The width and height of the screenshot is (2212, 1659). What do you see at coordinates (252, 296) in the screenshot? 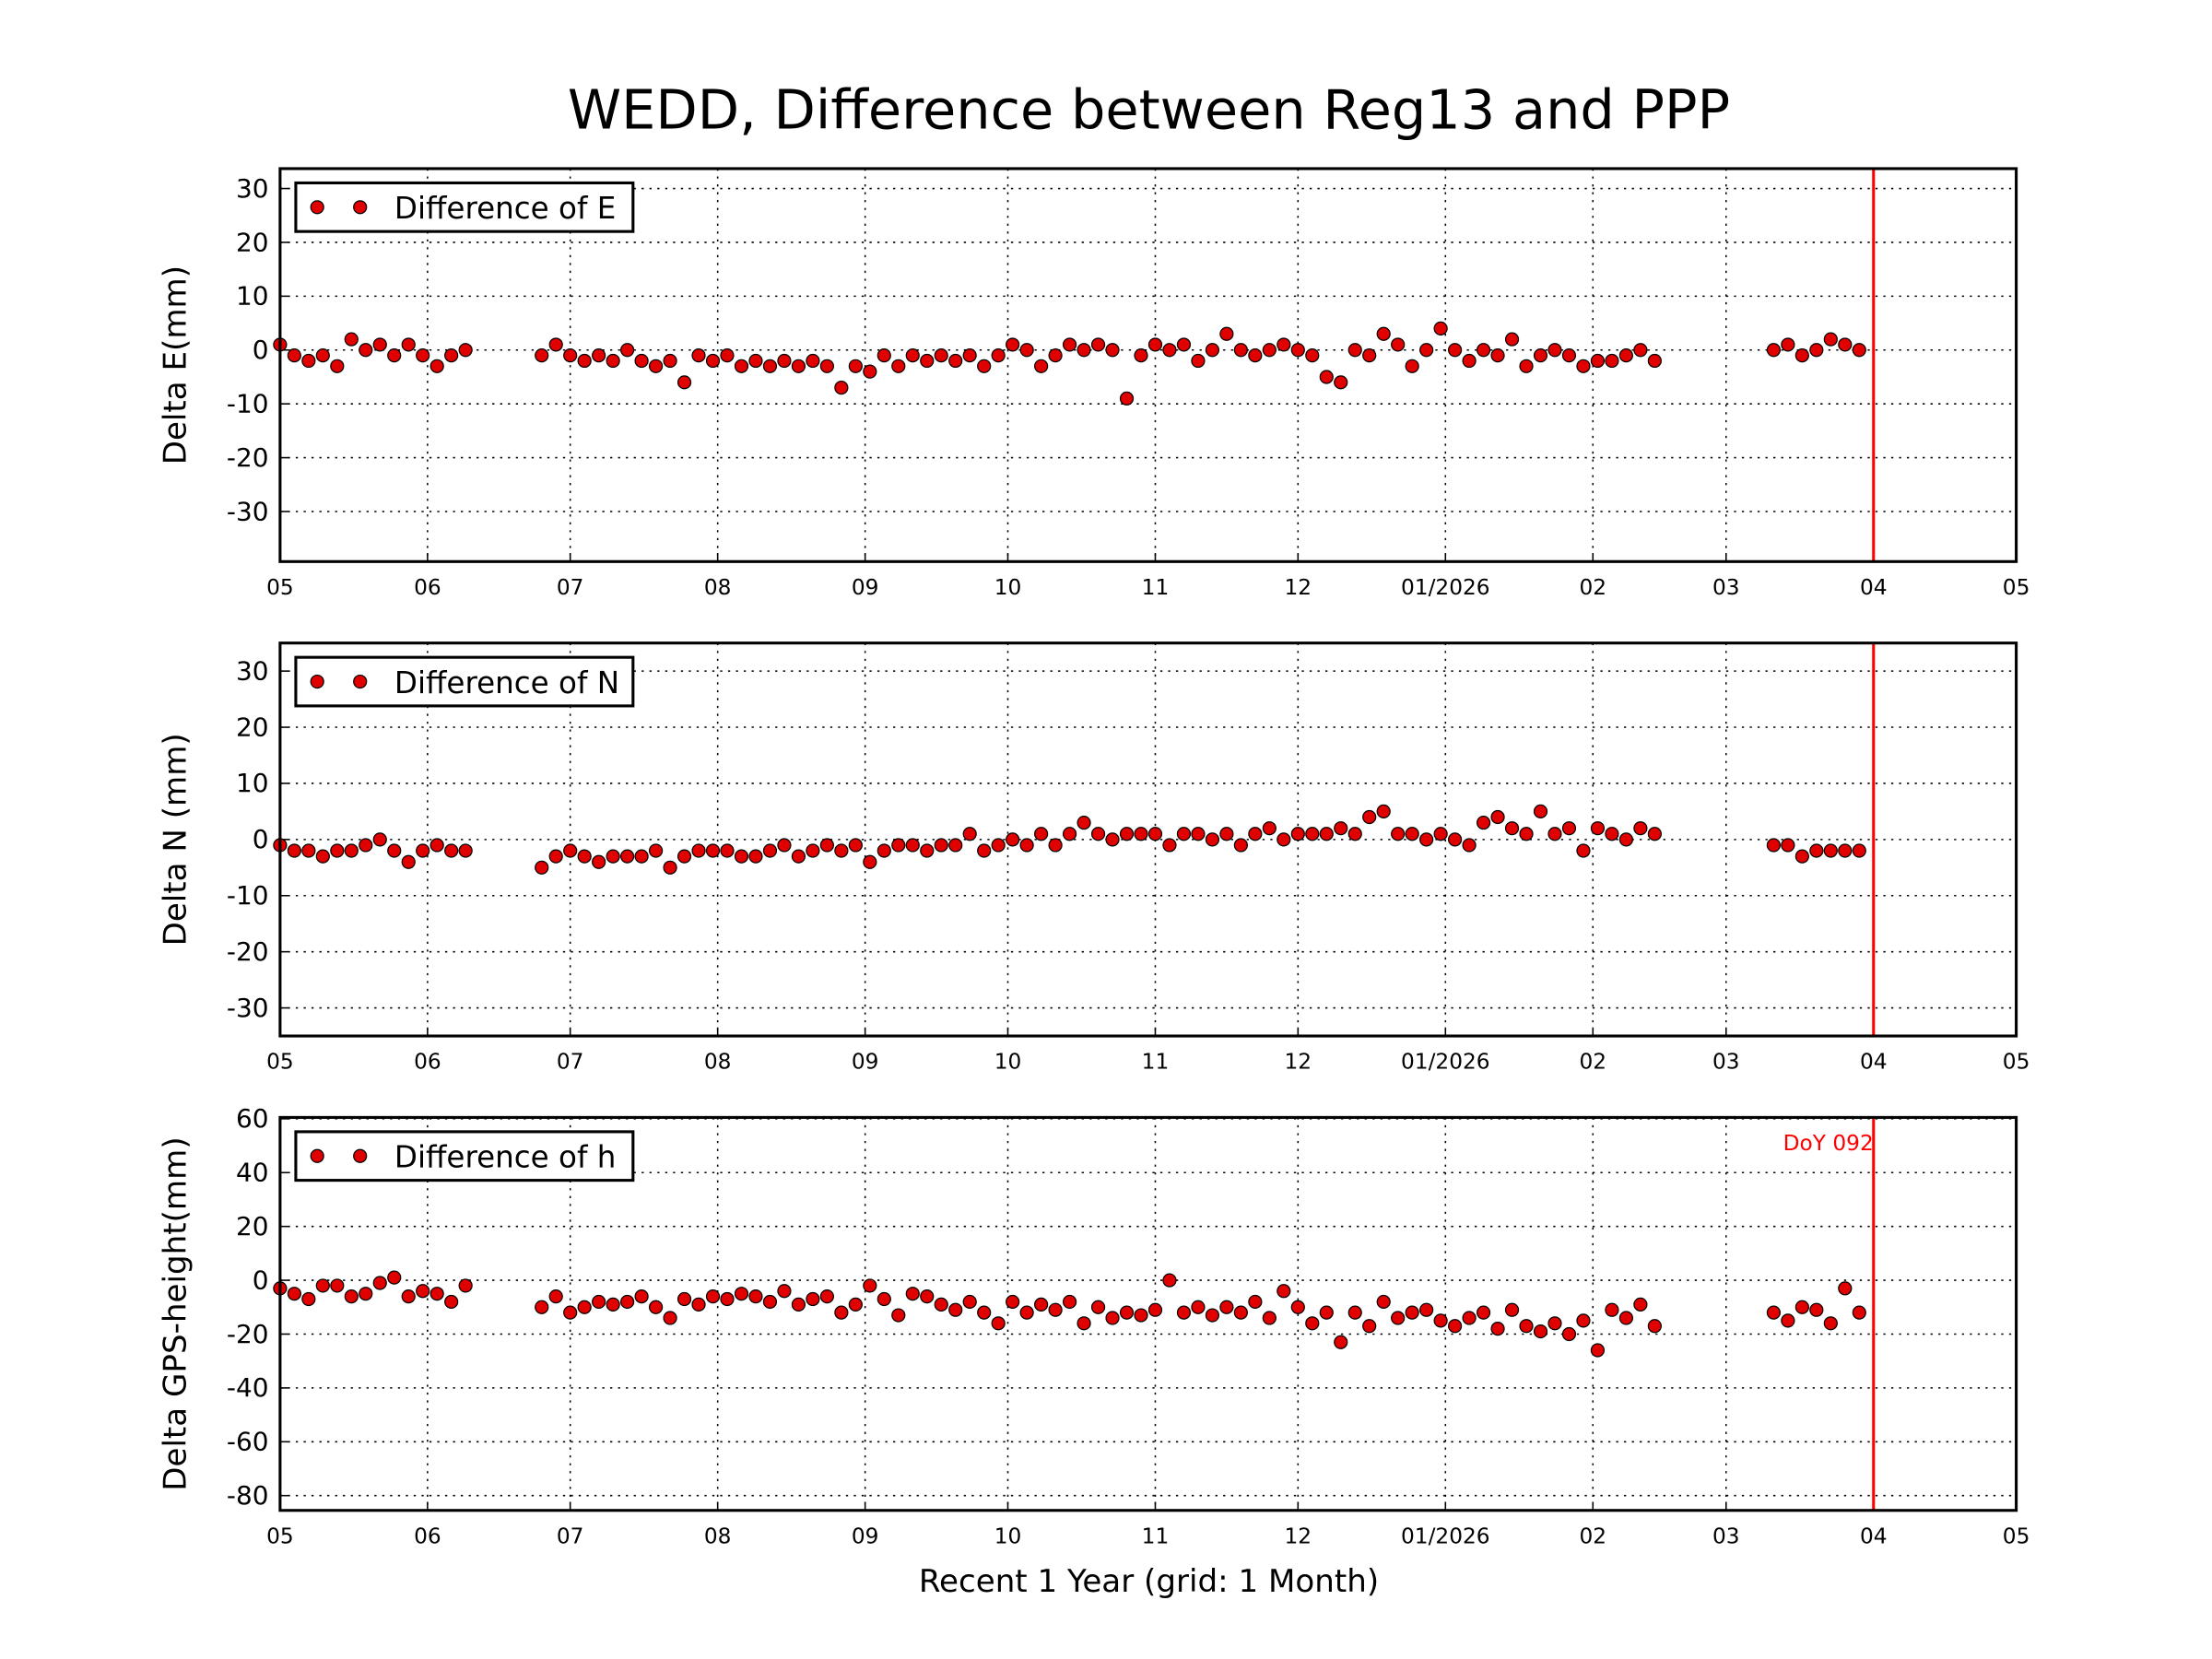
I see `y-tick-label: 10` at bounding box center [252, 296].